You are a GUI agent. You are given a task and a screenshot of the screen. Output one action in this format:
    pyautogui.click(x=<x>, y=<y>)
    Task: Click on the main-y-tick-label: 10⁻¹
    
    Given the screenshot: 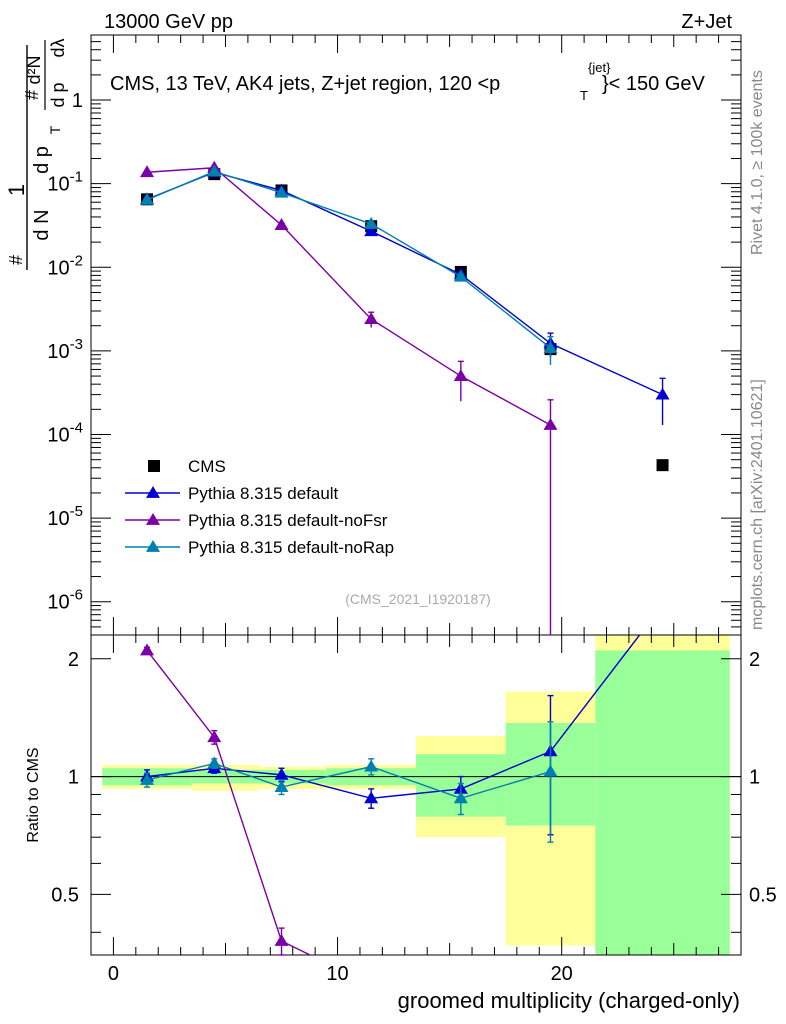 What is the action you would take?
    pyautogui.click(x=65, y=182)
    